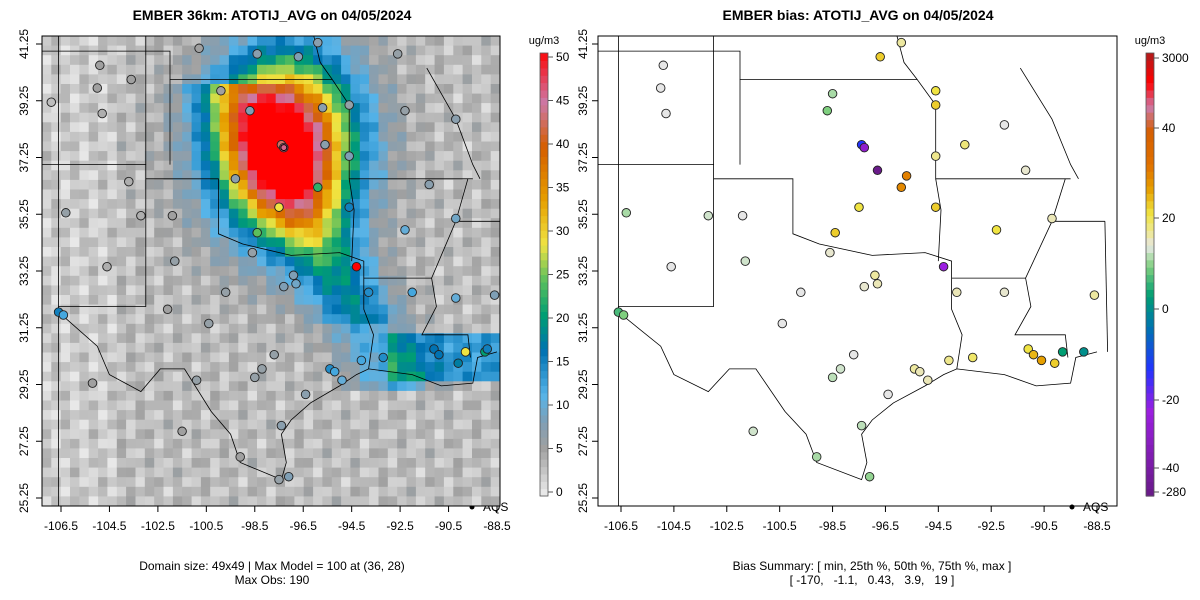  What do you see at coordinates (417, 317) in the screenshot?
I see `state-border` at bounding box center [417, 317].